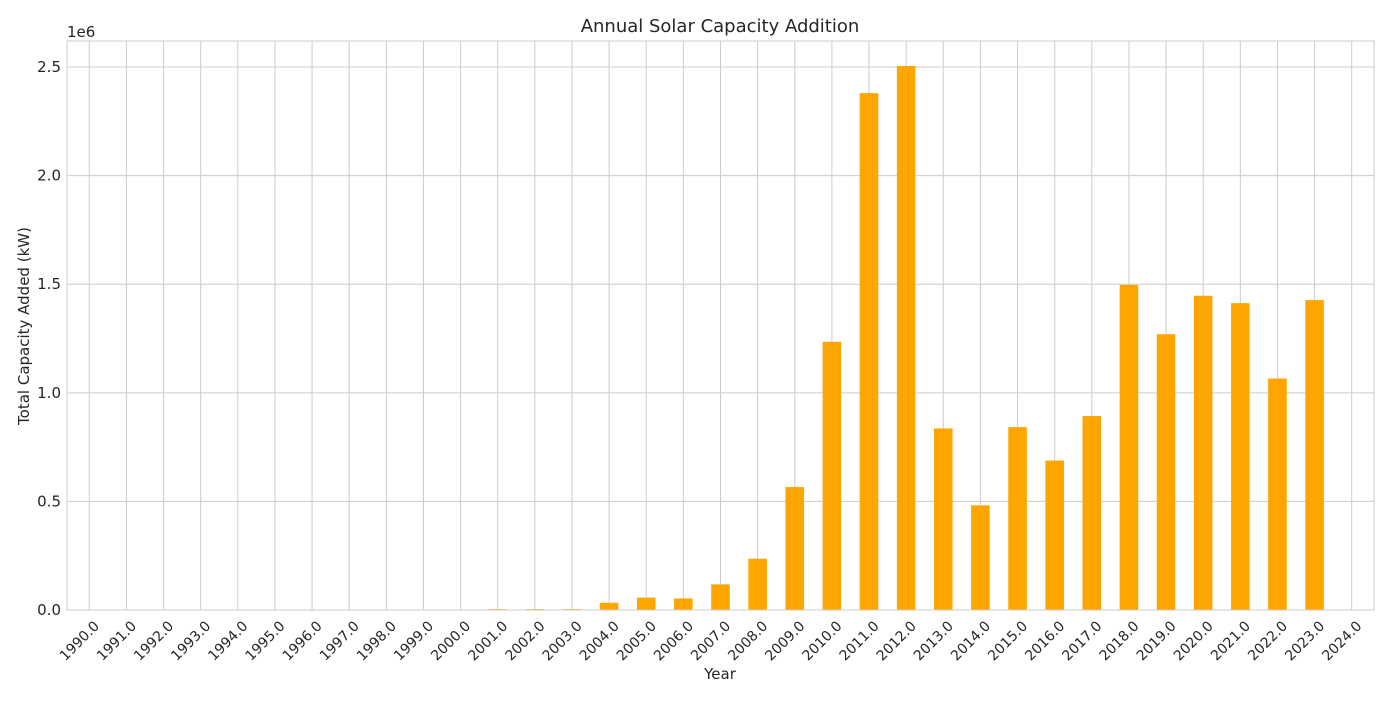 This screenshot has width=1400, height=704. What do you see at coordinates (49, 338) in the screenshot?
I see `y-tick-labels: 0.0 0.5 1.0 1.5 2.0 2.5` at bounding box center [49, 338].